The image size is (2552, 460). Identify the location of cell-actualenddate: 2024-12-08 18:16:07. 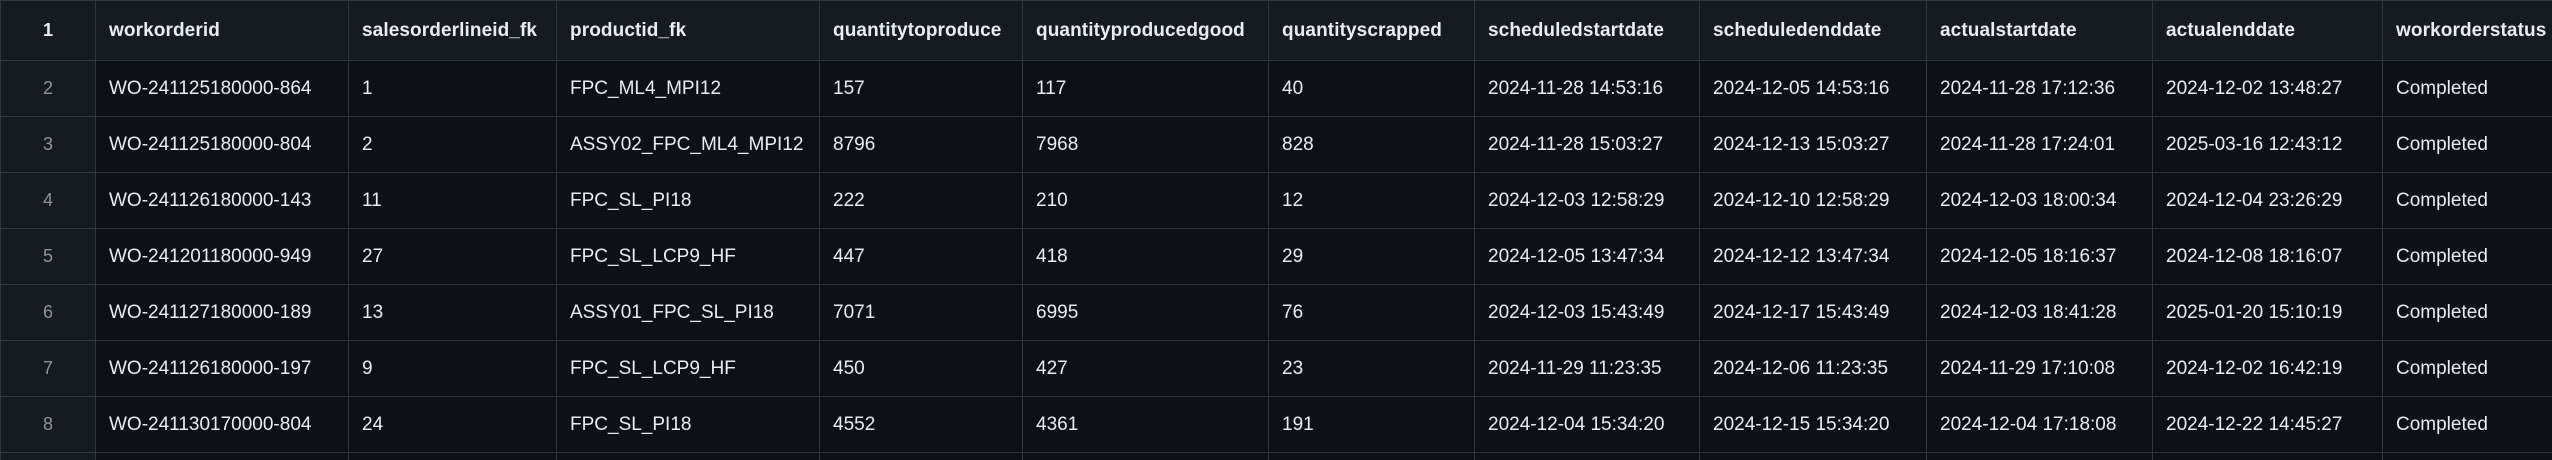
(2267, 256).